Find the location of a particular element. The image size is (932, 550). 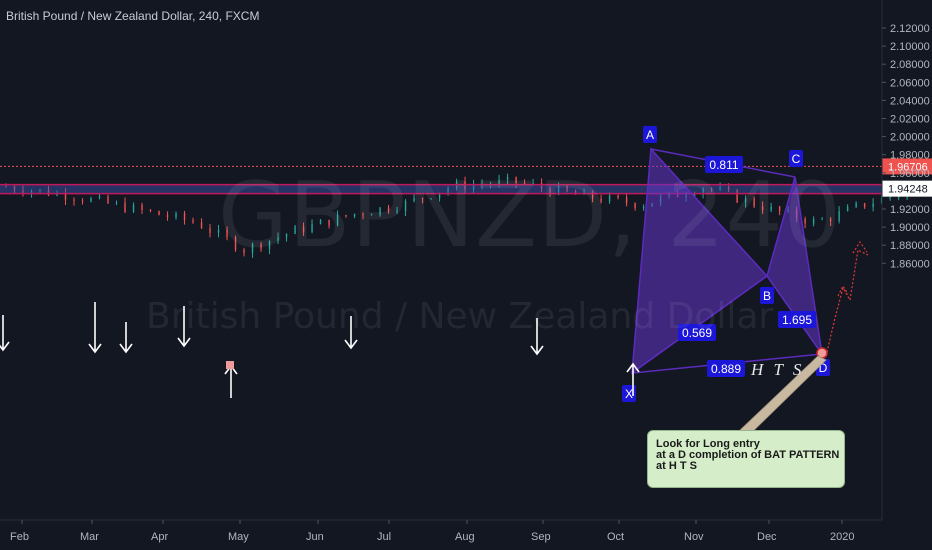

ratio-label-xd-bg is located at coordinates (726, 368).